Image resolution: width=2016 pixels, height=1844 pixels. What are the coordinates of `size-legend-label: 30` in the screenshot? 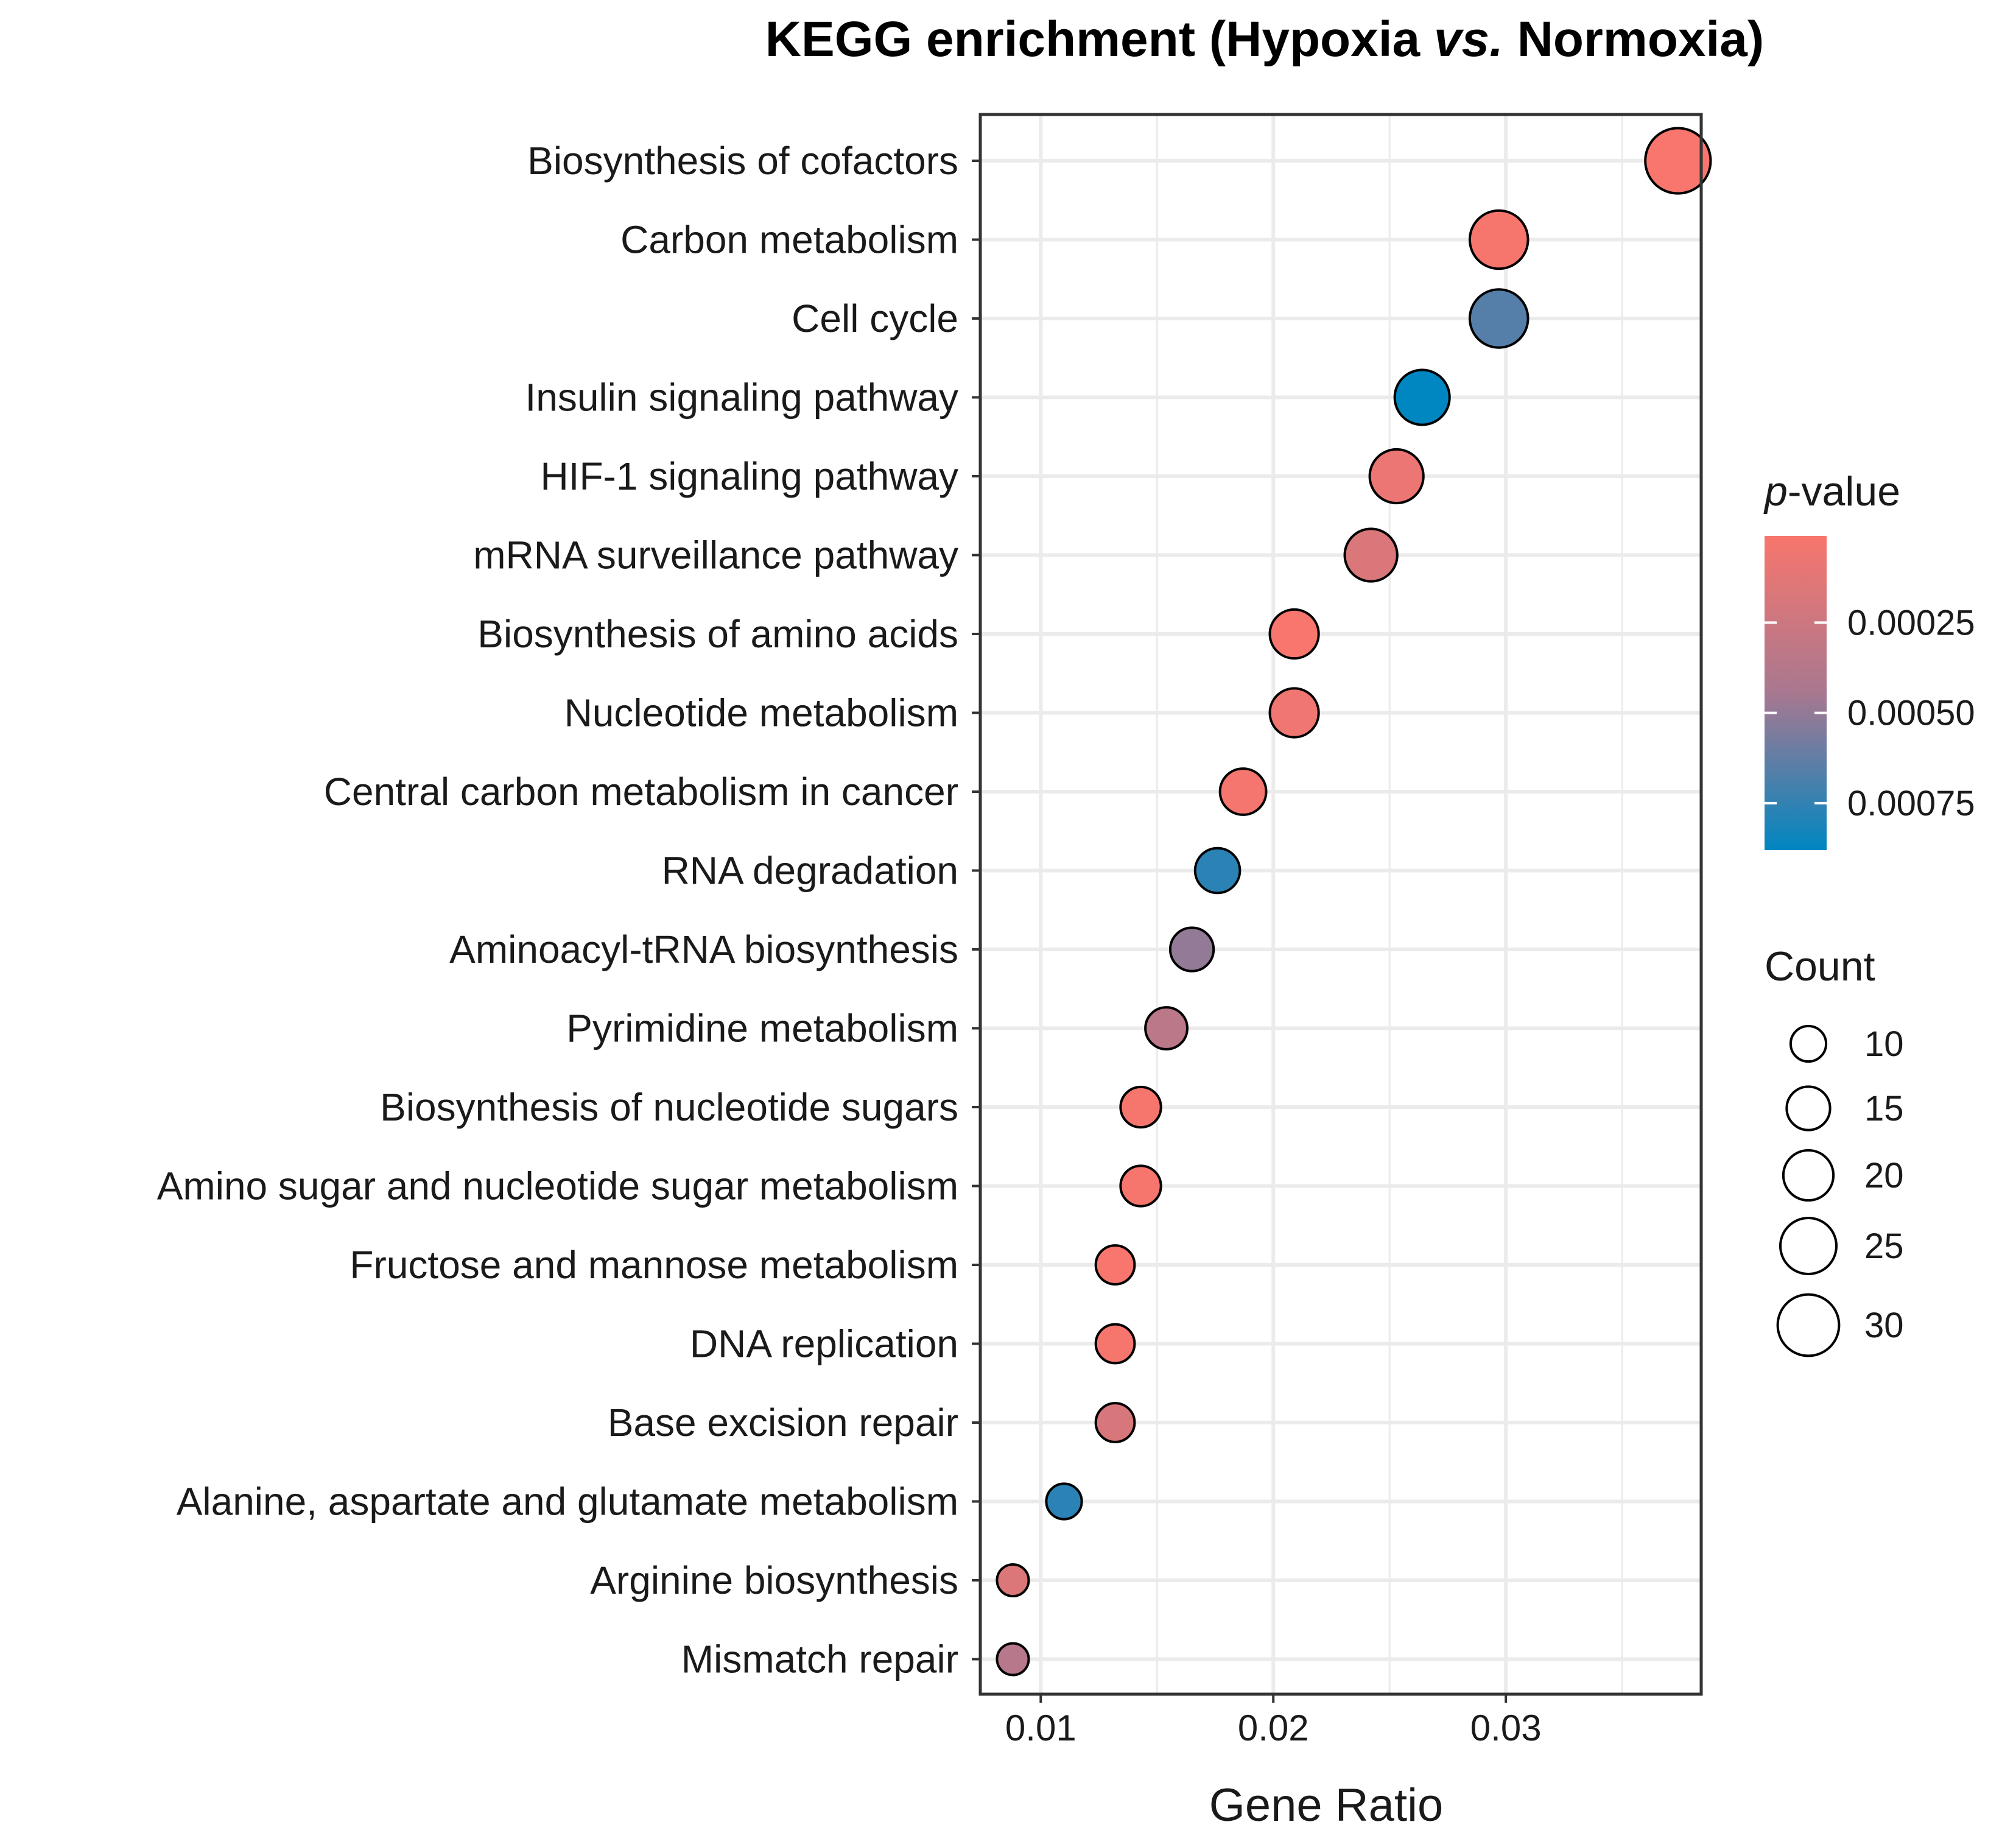 It's located at (1884, 1325).